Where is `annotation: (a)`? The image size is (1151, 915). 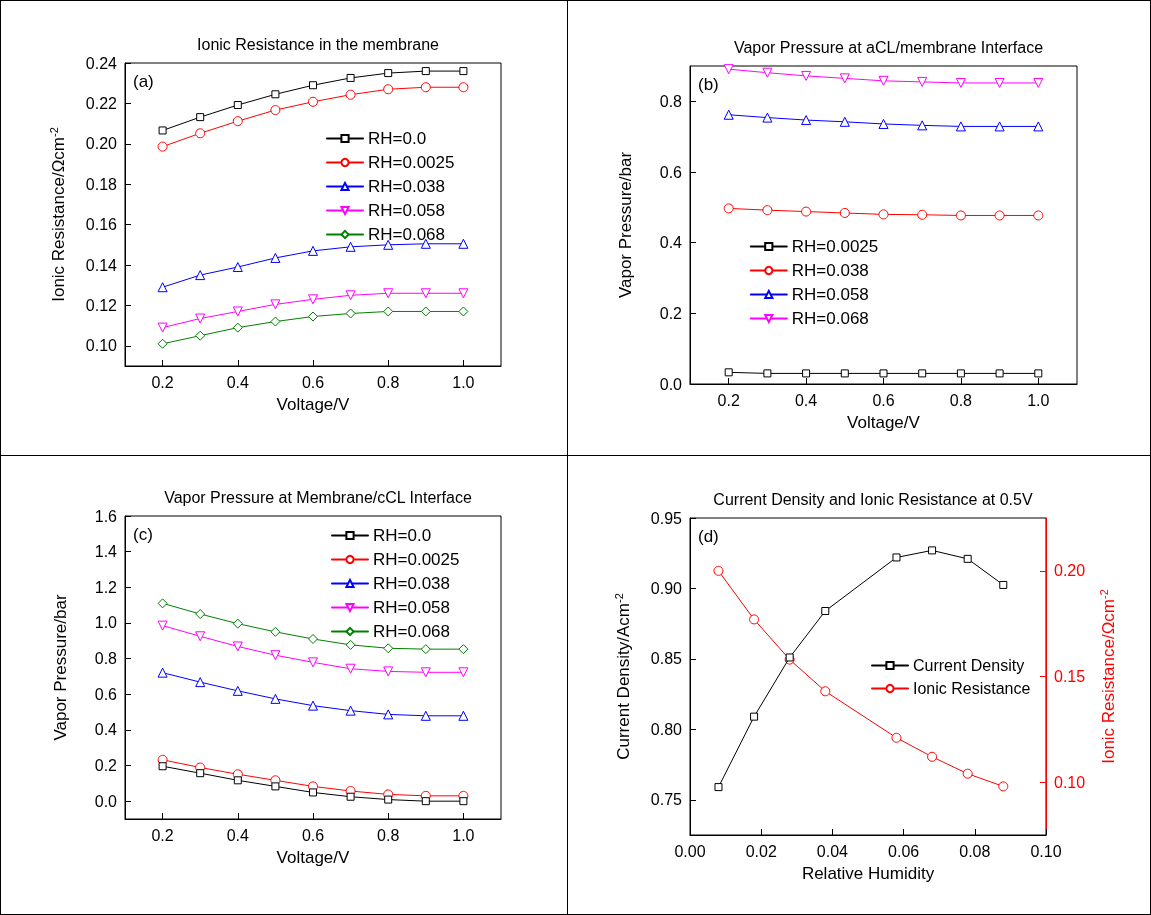
annotation: (a) is located at coordinates (143, 81).